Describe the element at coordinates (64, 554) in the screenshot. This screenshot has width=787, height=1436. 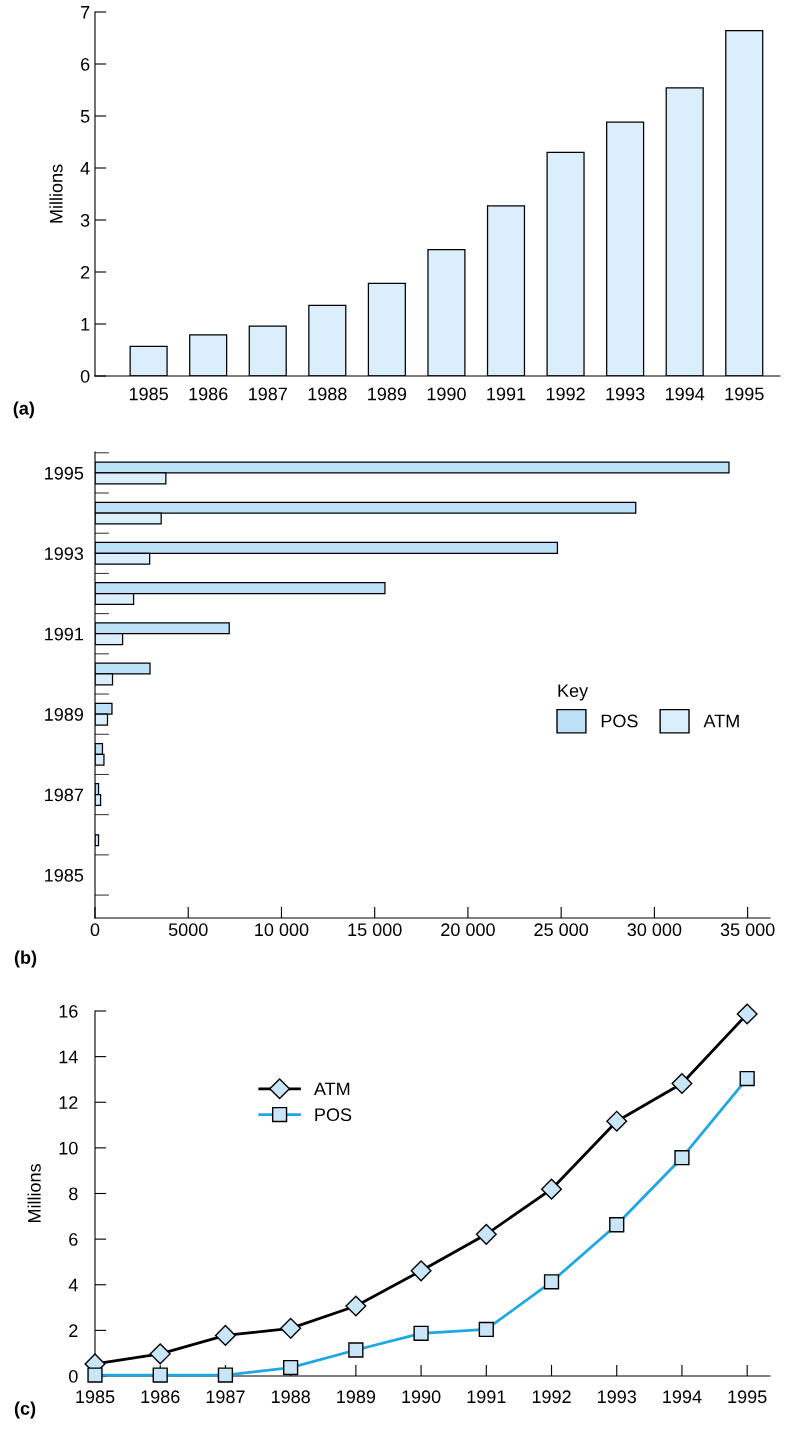
I see `y-tick-label: 1993` at that location.